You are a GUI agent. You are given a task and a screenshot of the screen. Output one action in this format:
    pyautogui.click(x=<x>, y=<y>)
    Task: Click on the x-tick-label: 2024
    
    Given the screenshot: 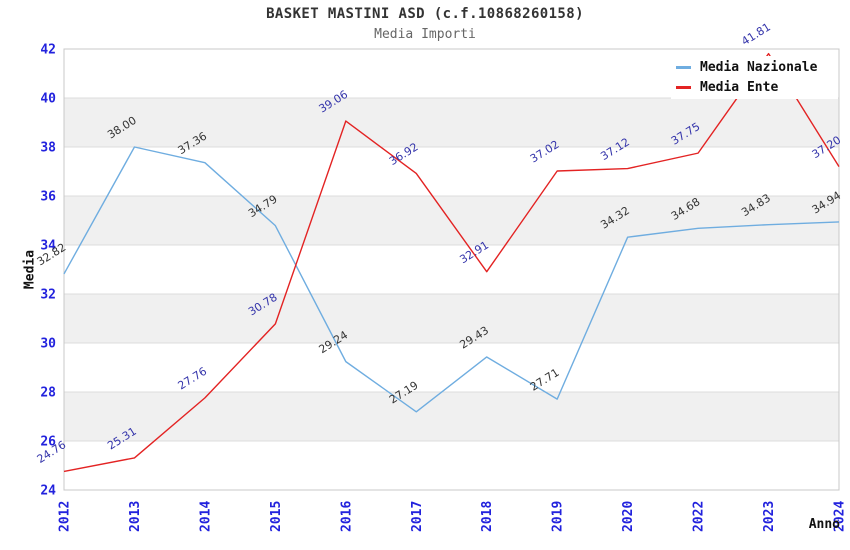 What is the action you would take?
    pyautogui.click(x=840, y=516)
    